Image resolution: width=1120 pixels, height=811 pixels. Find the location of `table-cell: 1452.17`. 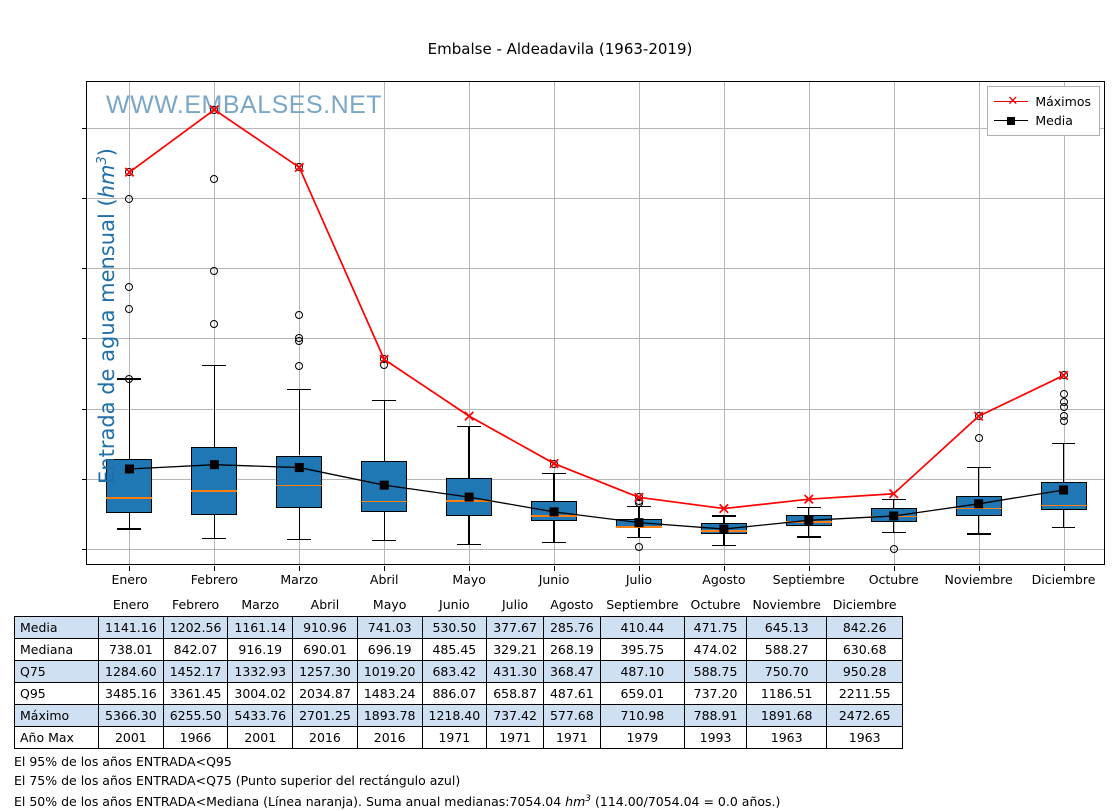

table-cell: 1452.17 is located at coordinates (195, 671).